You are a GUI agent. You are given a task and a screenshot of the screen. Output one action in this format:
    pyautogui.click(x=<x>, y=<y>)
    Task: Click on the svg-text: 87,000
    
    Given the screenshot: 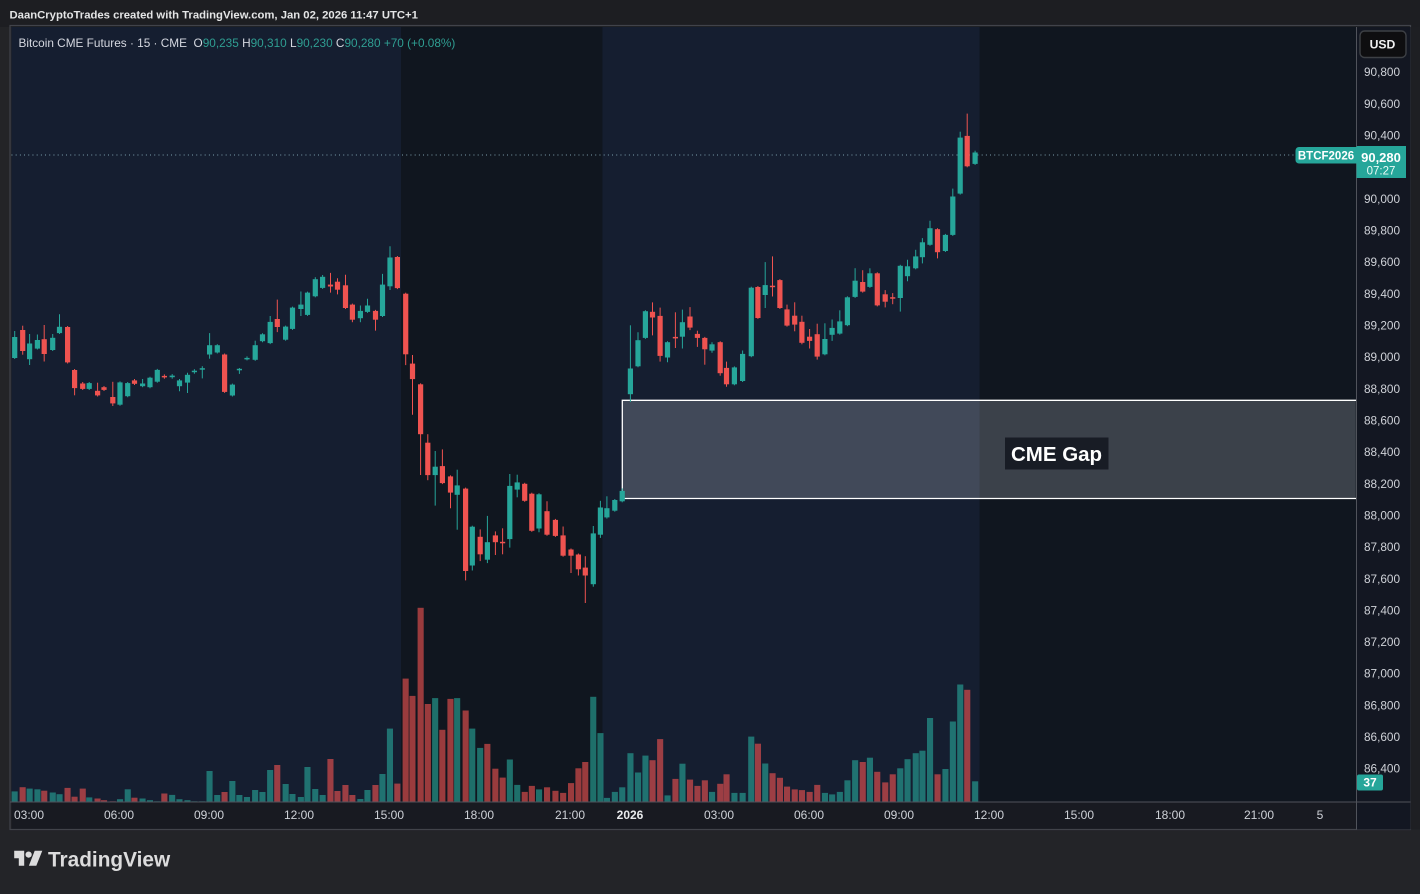 What is the action you would take?
    pyautogui.click(x=1382, y=674)
    